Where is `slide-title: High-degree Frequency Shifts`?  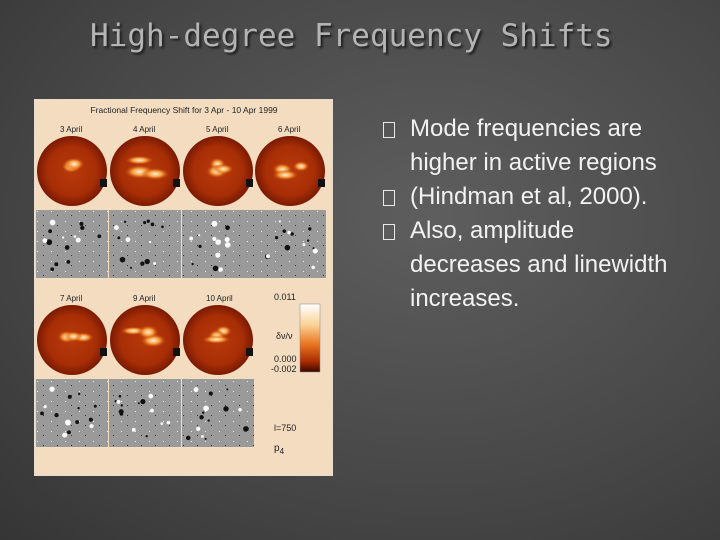
slide-title: High-degree Frequency Shifts is located at coordinates (351, 36).